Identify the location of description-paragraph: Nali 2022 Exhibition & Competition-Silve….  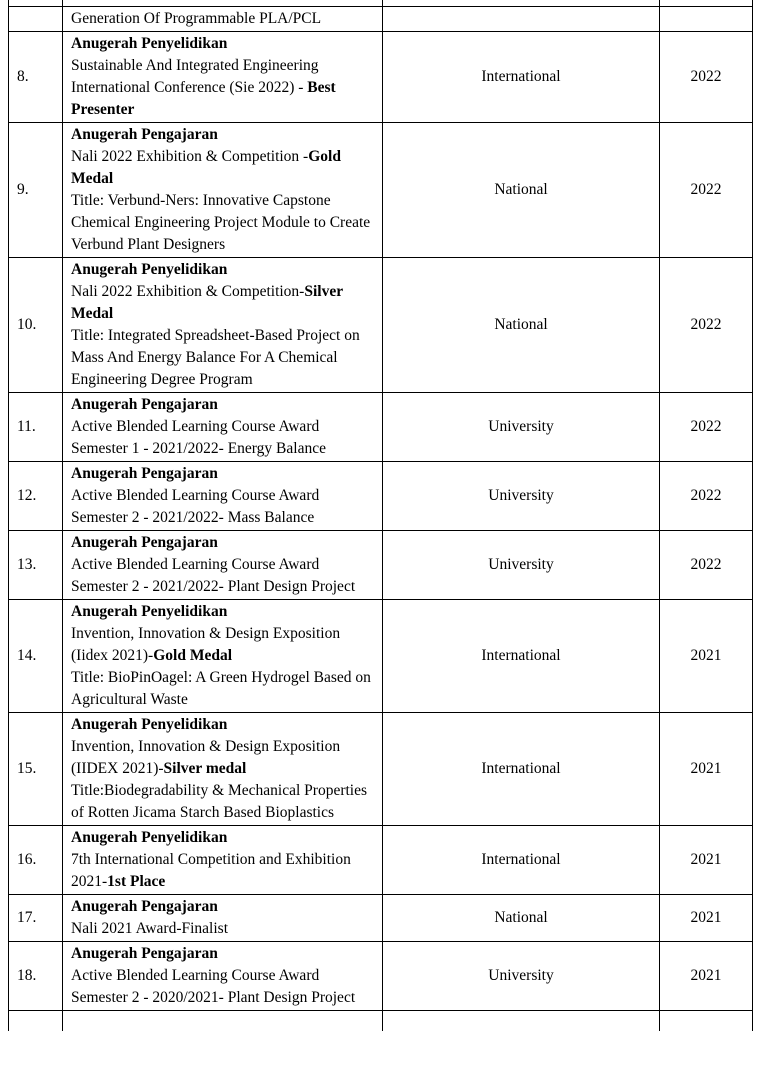
(222, 303).